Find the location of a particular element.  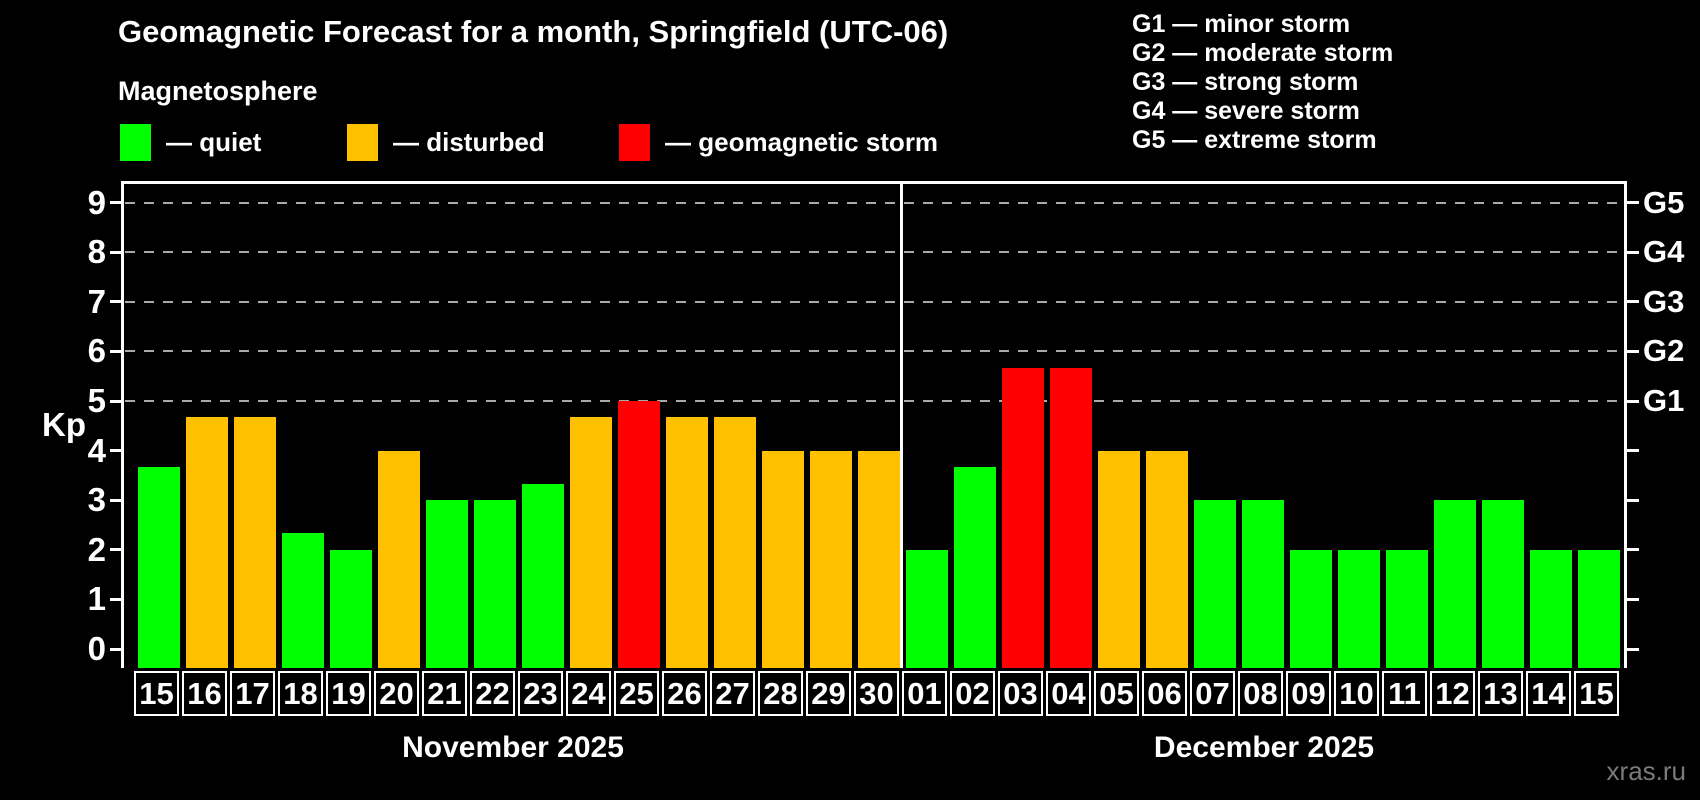

kp-tick-label-3: 3 is located at coordinates (96, 500).